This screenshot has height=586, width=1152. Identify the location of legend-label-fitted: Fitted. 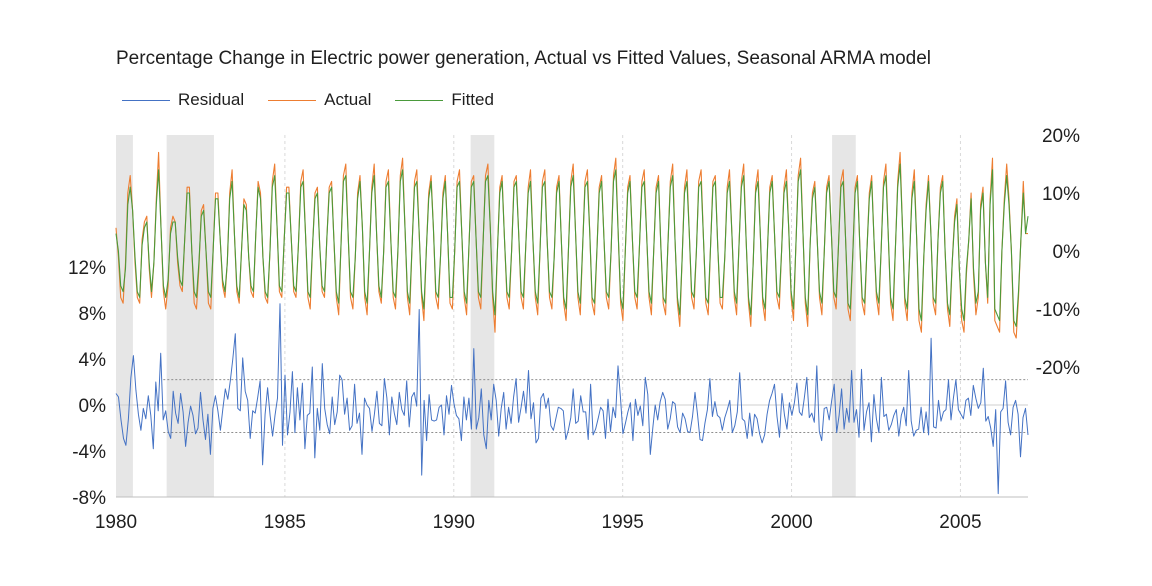
(472, 99).